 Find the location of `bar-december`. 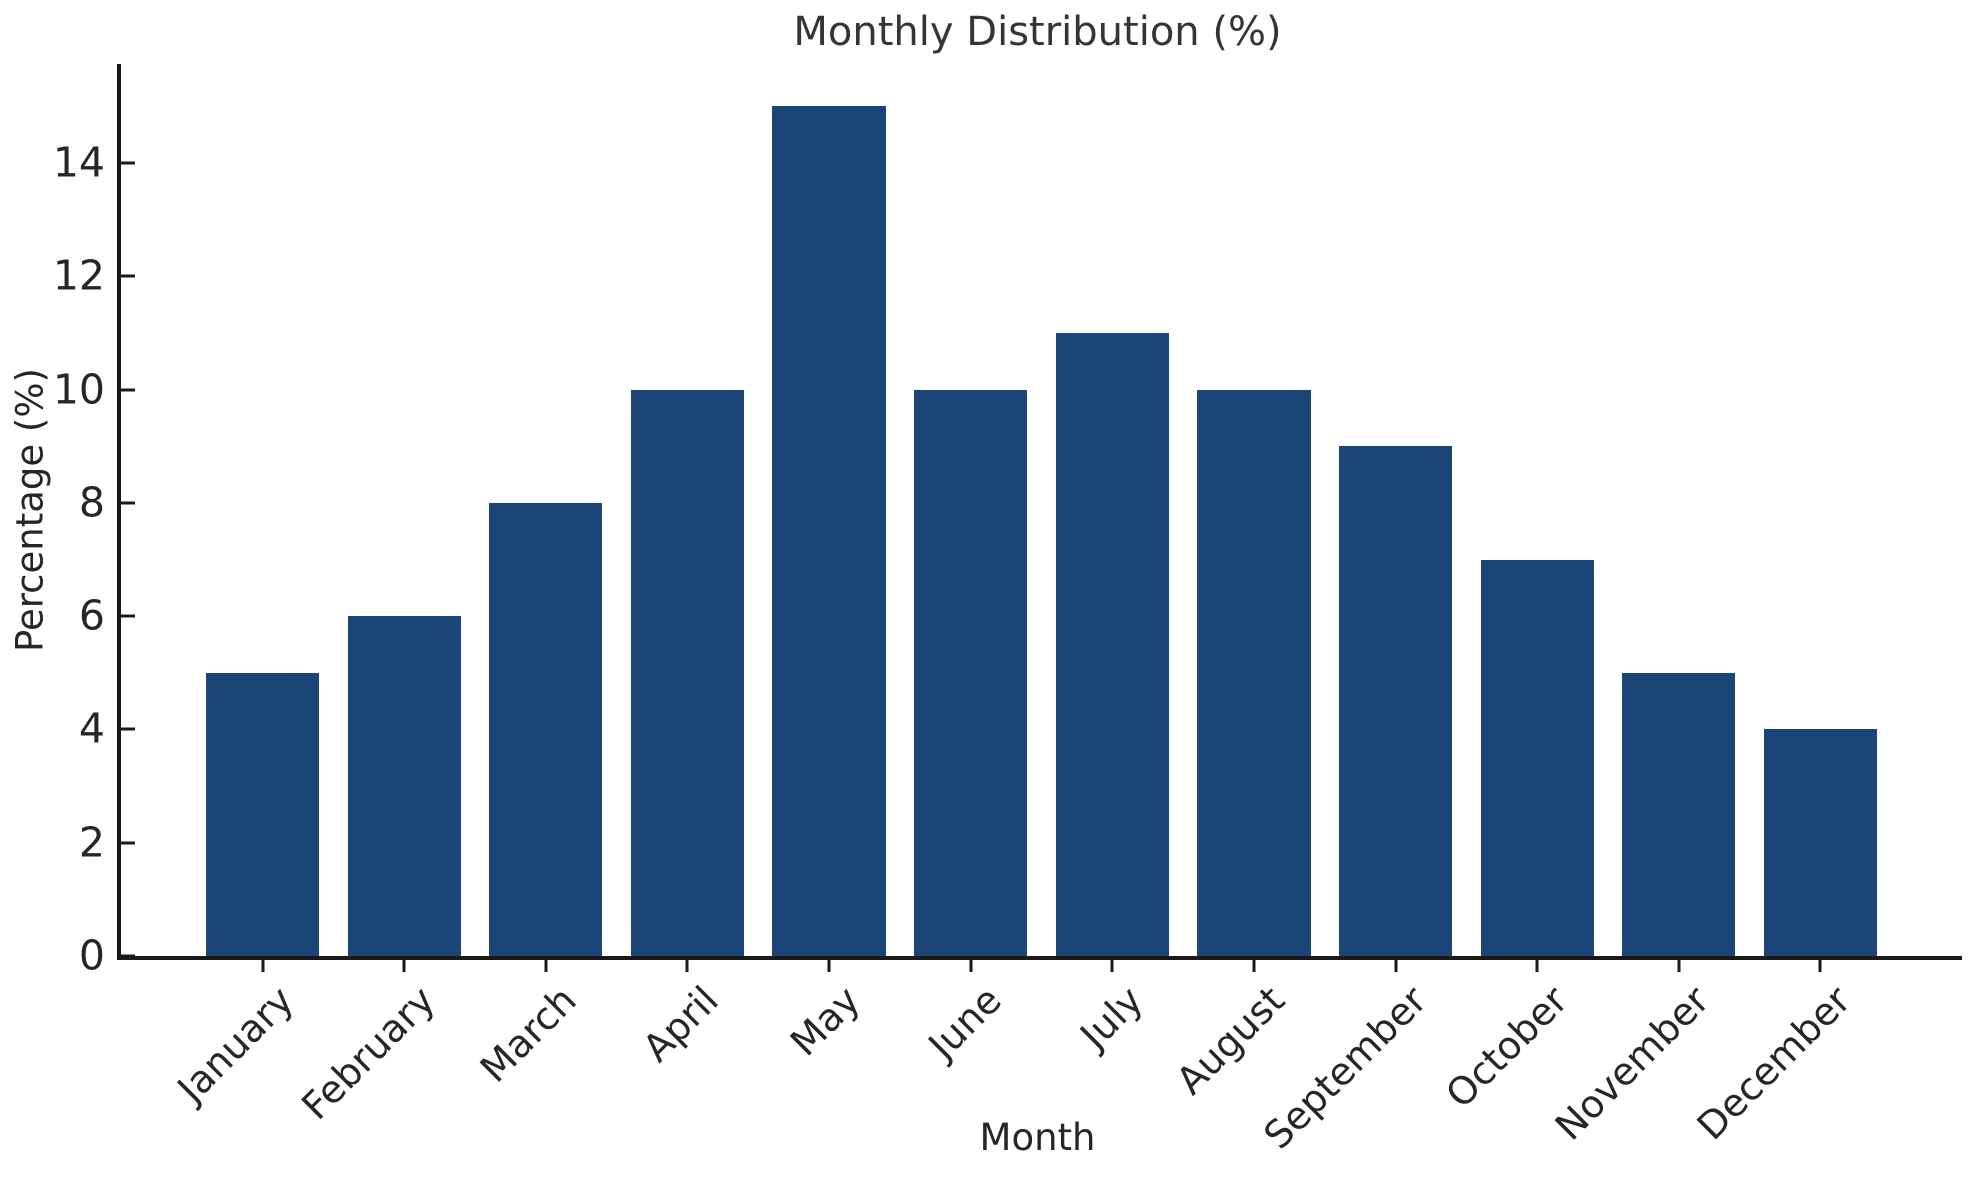

bar-december is located at coordinates (1820, 842).